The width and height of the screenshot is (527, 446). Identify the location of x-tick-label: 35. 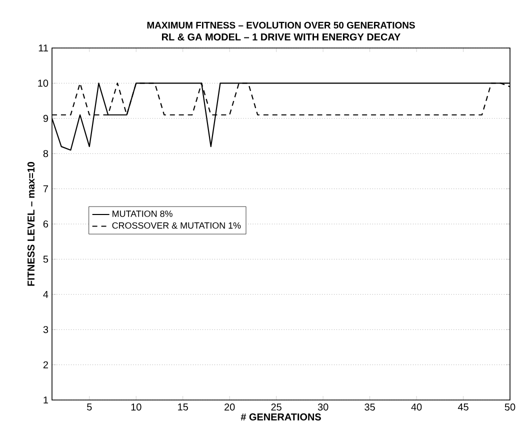
(369, 407).